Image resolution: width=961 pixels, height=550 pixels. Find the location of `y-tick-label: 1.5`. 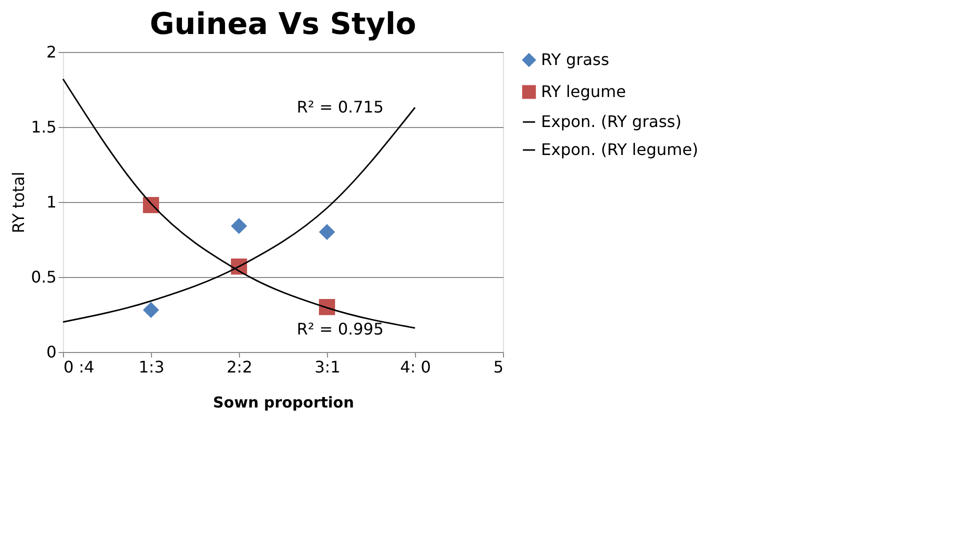

y-tick-label: 1.5 is located at coordinates (43, 127).